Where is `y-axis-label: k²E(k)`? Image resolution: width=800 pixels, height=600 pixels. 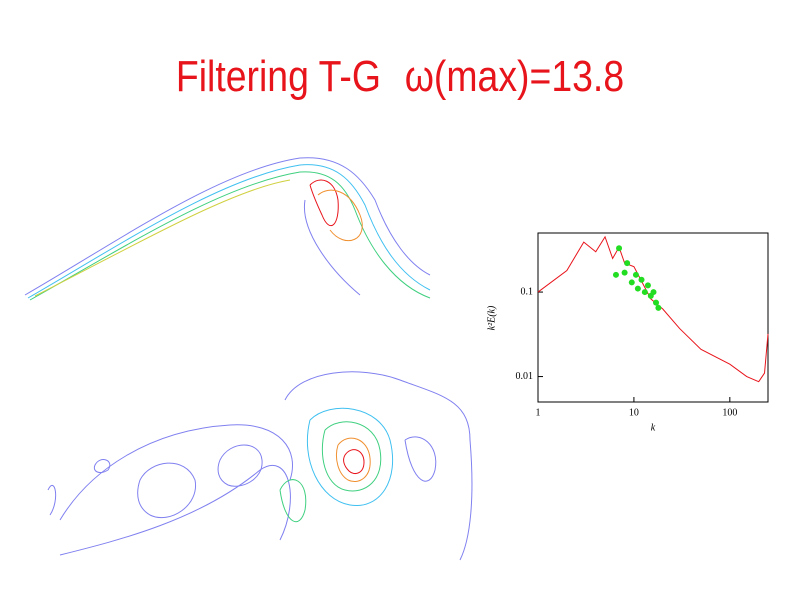 y-axis-label: k²E(k) is located at coordinates (491, 317).